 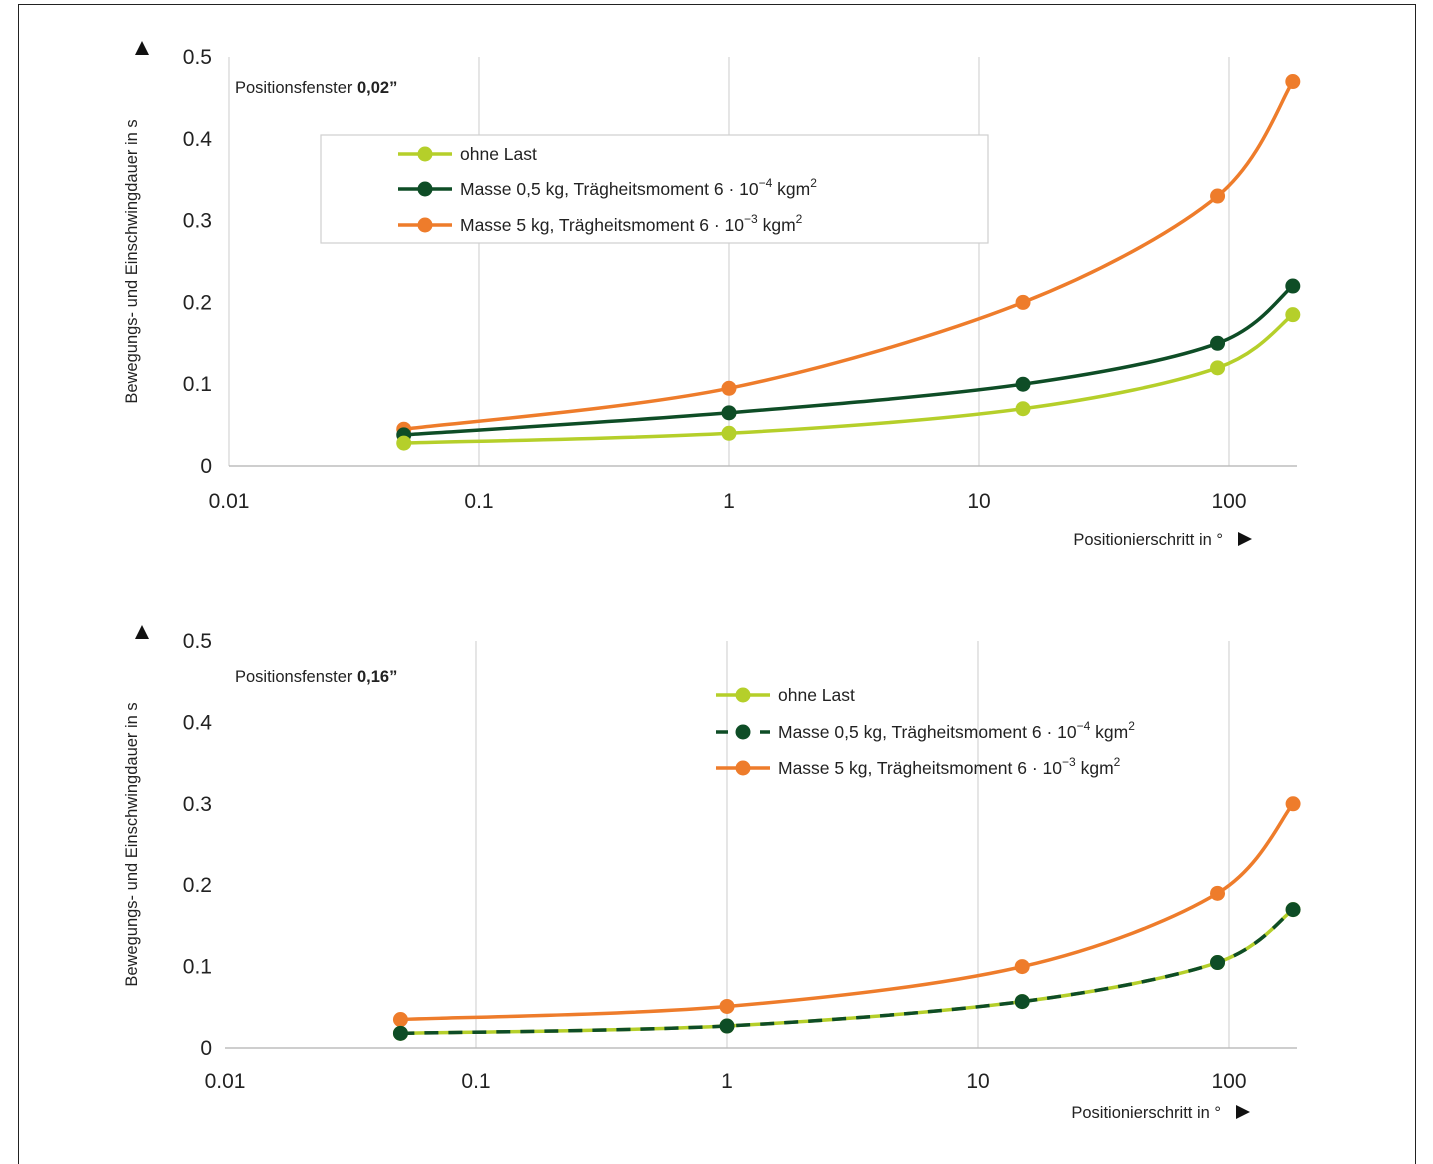 I want to click on positionsfenster-note: Positionsfenster 0,02”, so click(x=316, y=88).